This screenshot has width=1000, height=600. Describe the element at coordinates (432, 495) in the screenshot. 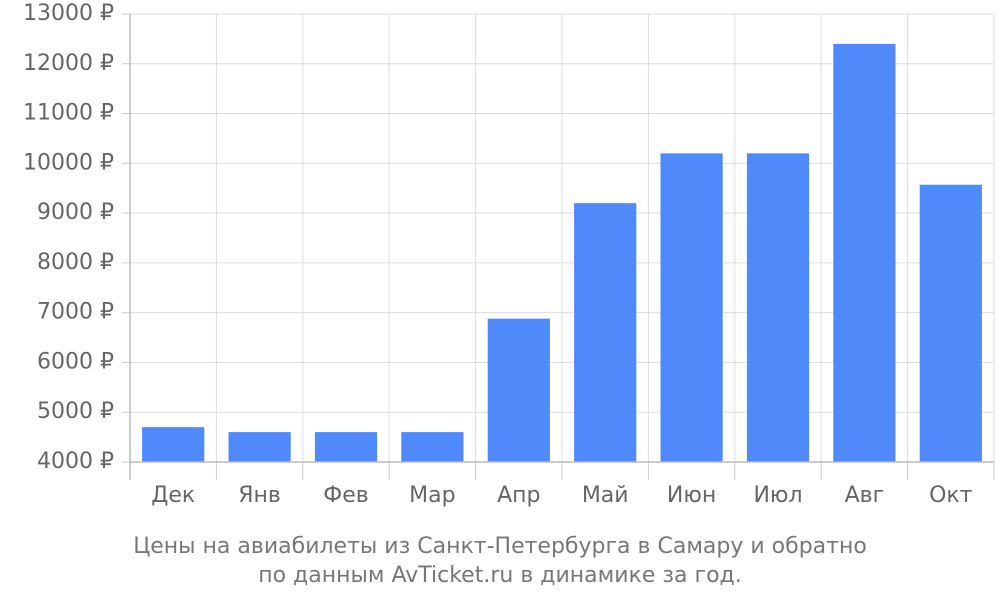

I see `x-tick-label: Мар` at that location.